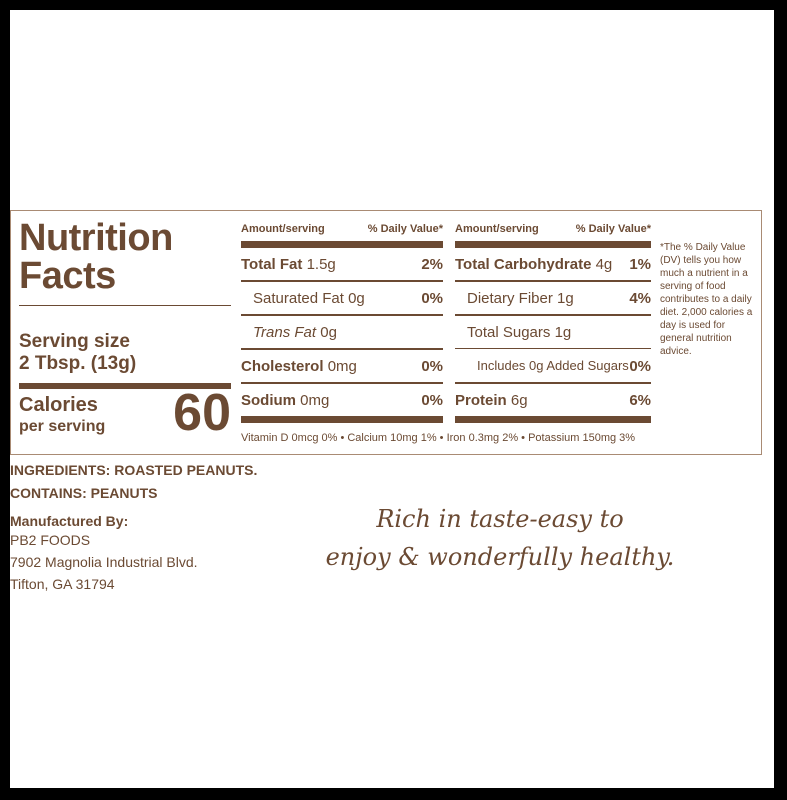 This screenshot has width=787, height=800. Describe the element at coordinates (342, 333) in the screenshot. I see `nutrient-row-trans-fat: Trans Fat 0g` at that location.